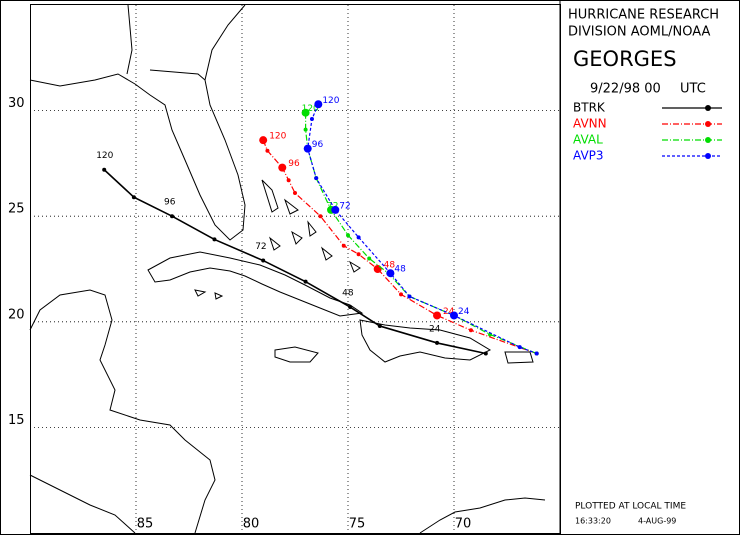 The width and height of the screenshot is (740, 535). Describe the element at coordinates (463, 524) in the screenshot. I see `x-tick-label: 70` at that location.